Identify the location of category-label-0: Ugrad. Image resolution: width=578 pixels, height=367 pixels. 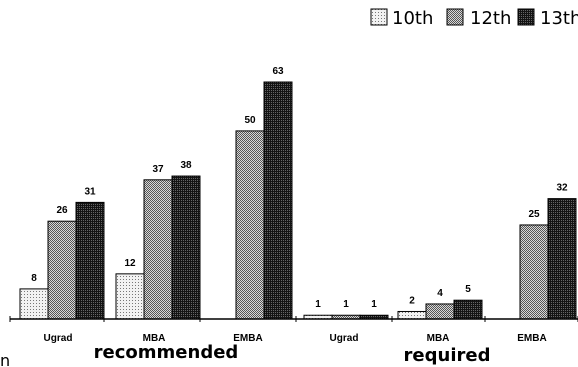
(58, 338).